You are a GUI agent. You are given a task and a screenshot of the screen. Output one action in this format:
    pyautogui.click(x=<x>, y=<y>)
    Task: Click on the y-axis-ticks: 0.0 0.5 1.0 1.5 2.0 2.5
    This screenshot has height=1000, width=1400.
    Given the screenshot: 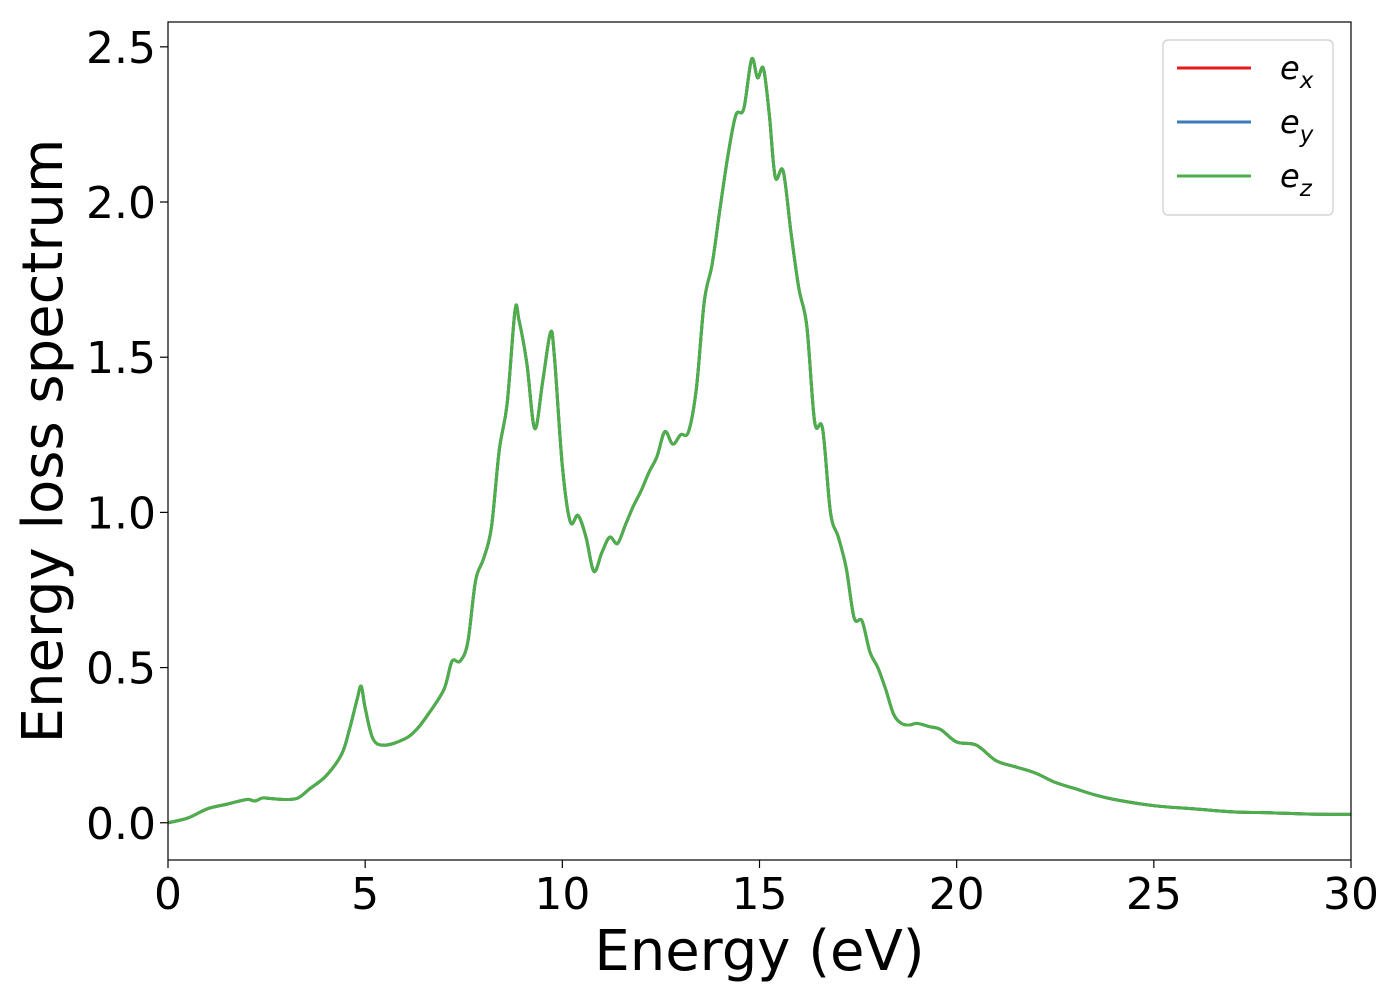 What is the action you would take?
    pyautogui.click(x=127, y=436)
    